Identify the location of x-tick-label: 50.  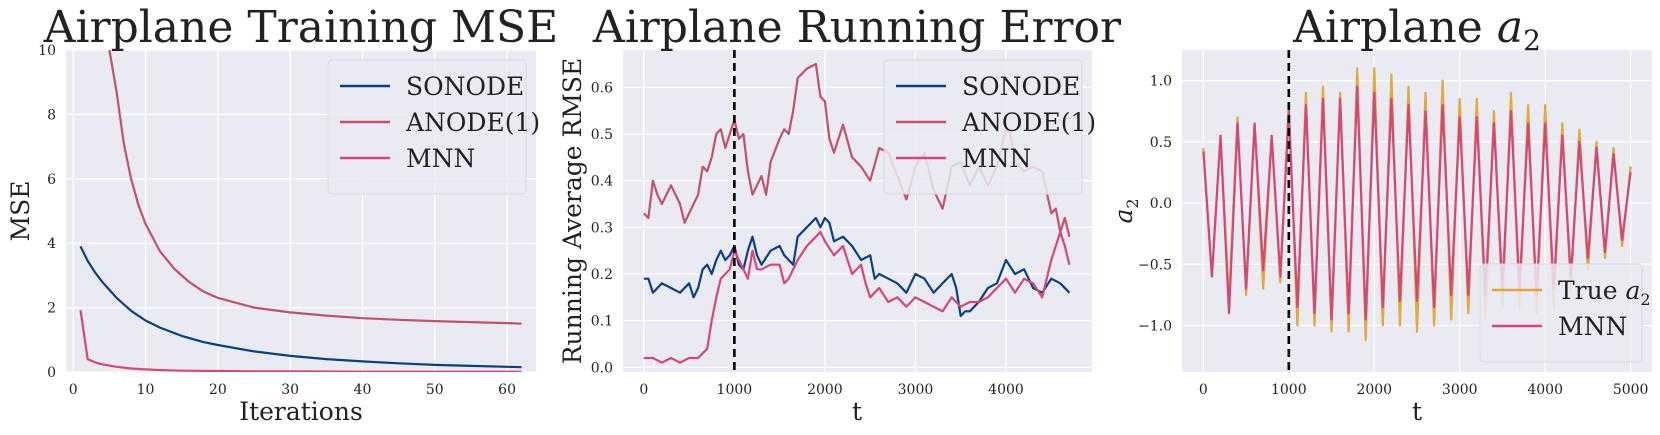
(435, 390).